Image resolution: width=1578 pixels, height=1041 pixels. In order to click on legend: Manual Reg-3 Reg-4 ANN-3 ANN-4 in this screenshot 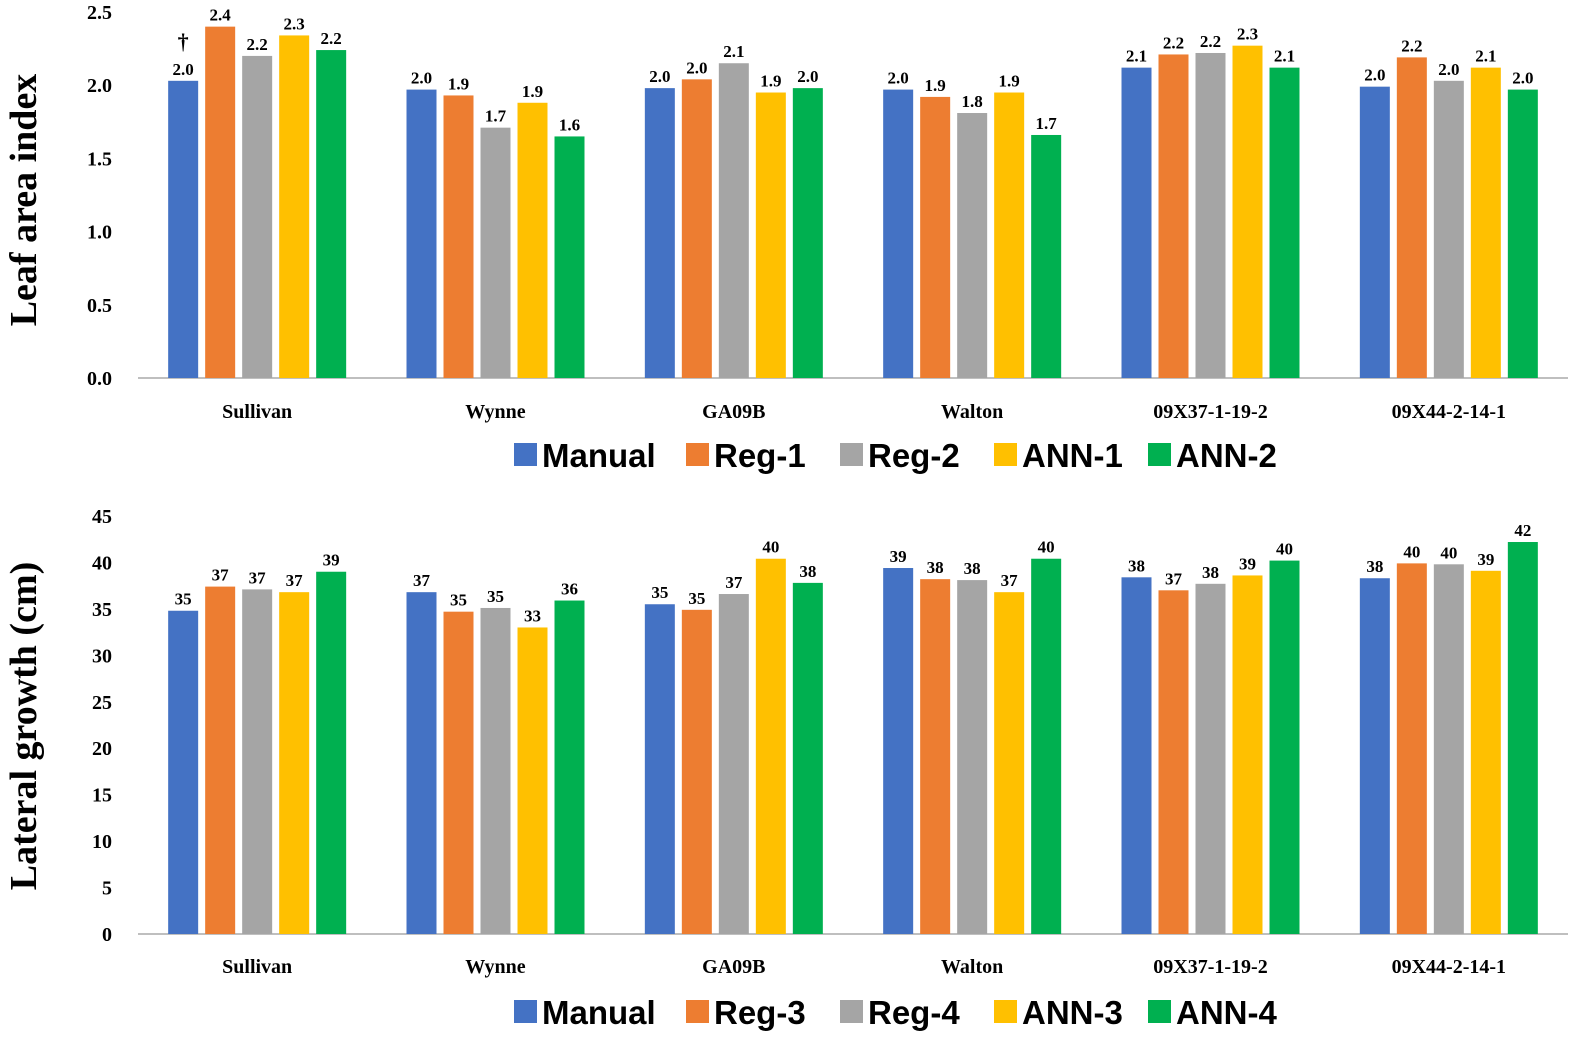, I will do `click(895, 1012)`.